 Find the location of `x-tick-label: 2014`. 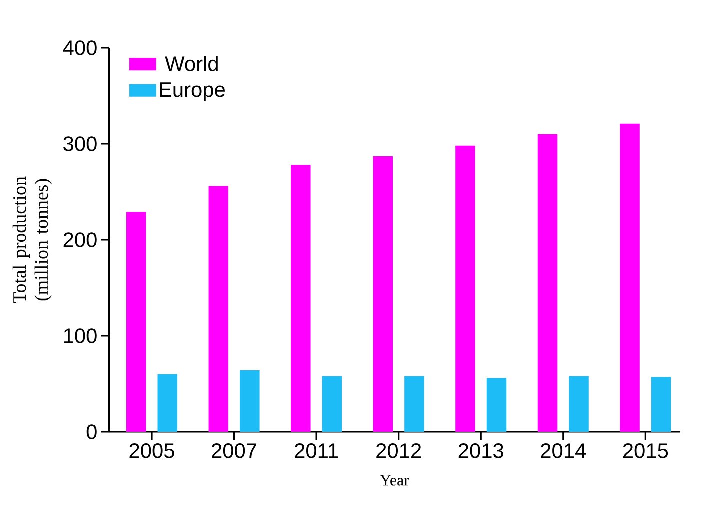

x-tick-label: 2014 is located at coordinates (563, 451).